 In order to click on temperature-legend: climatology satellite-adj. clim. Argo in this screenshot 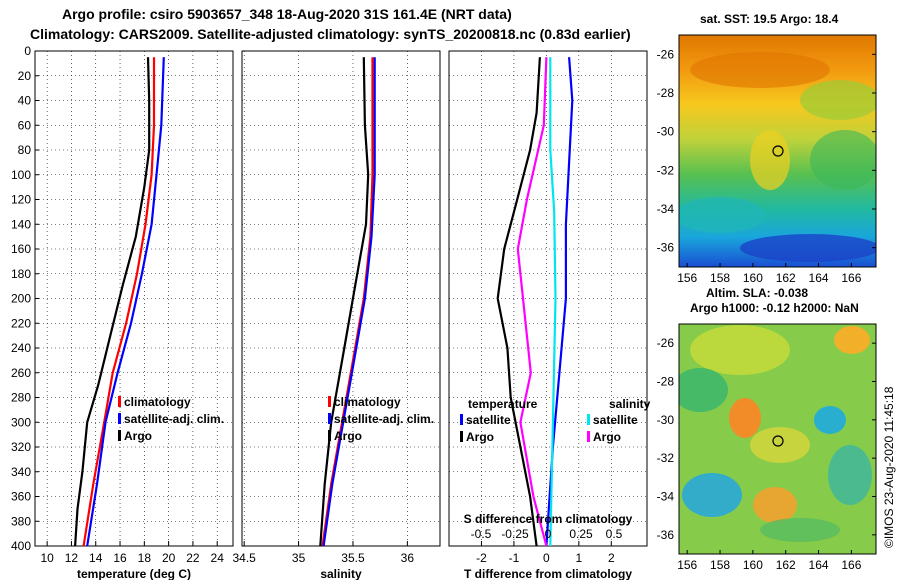, I will do `click(171, 419)`.